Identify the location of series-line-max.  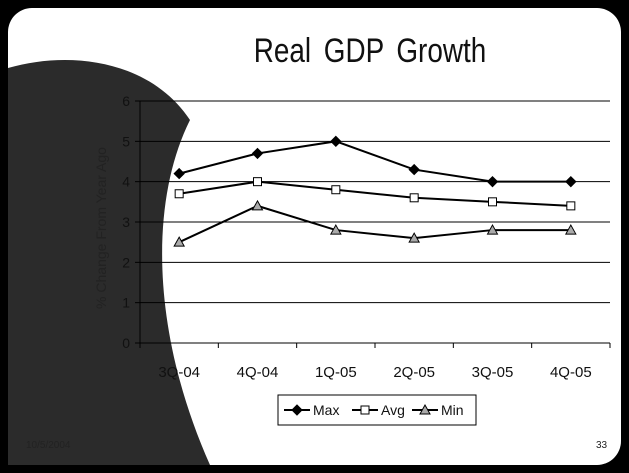
(374, 161).